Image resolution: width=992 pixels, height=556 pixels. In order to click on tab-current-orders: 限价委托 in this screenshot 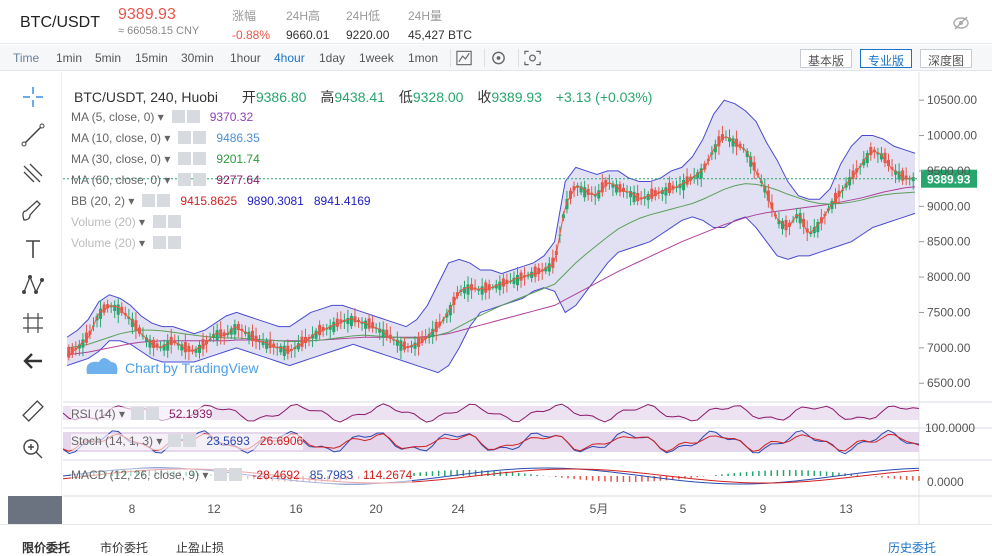, I will do `click(46, 548)`.